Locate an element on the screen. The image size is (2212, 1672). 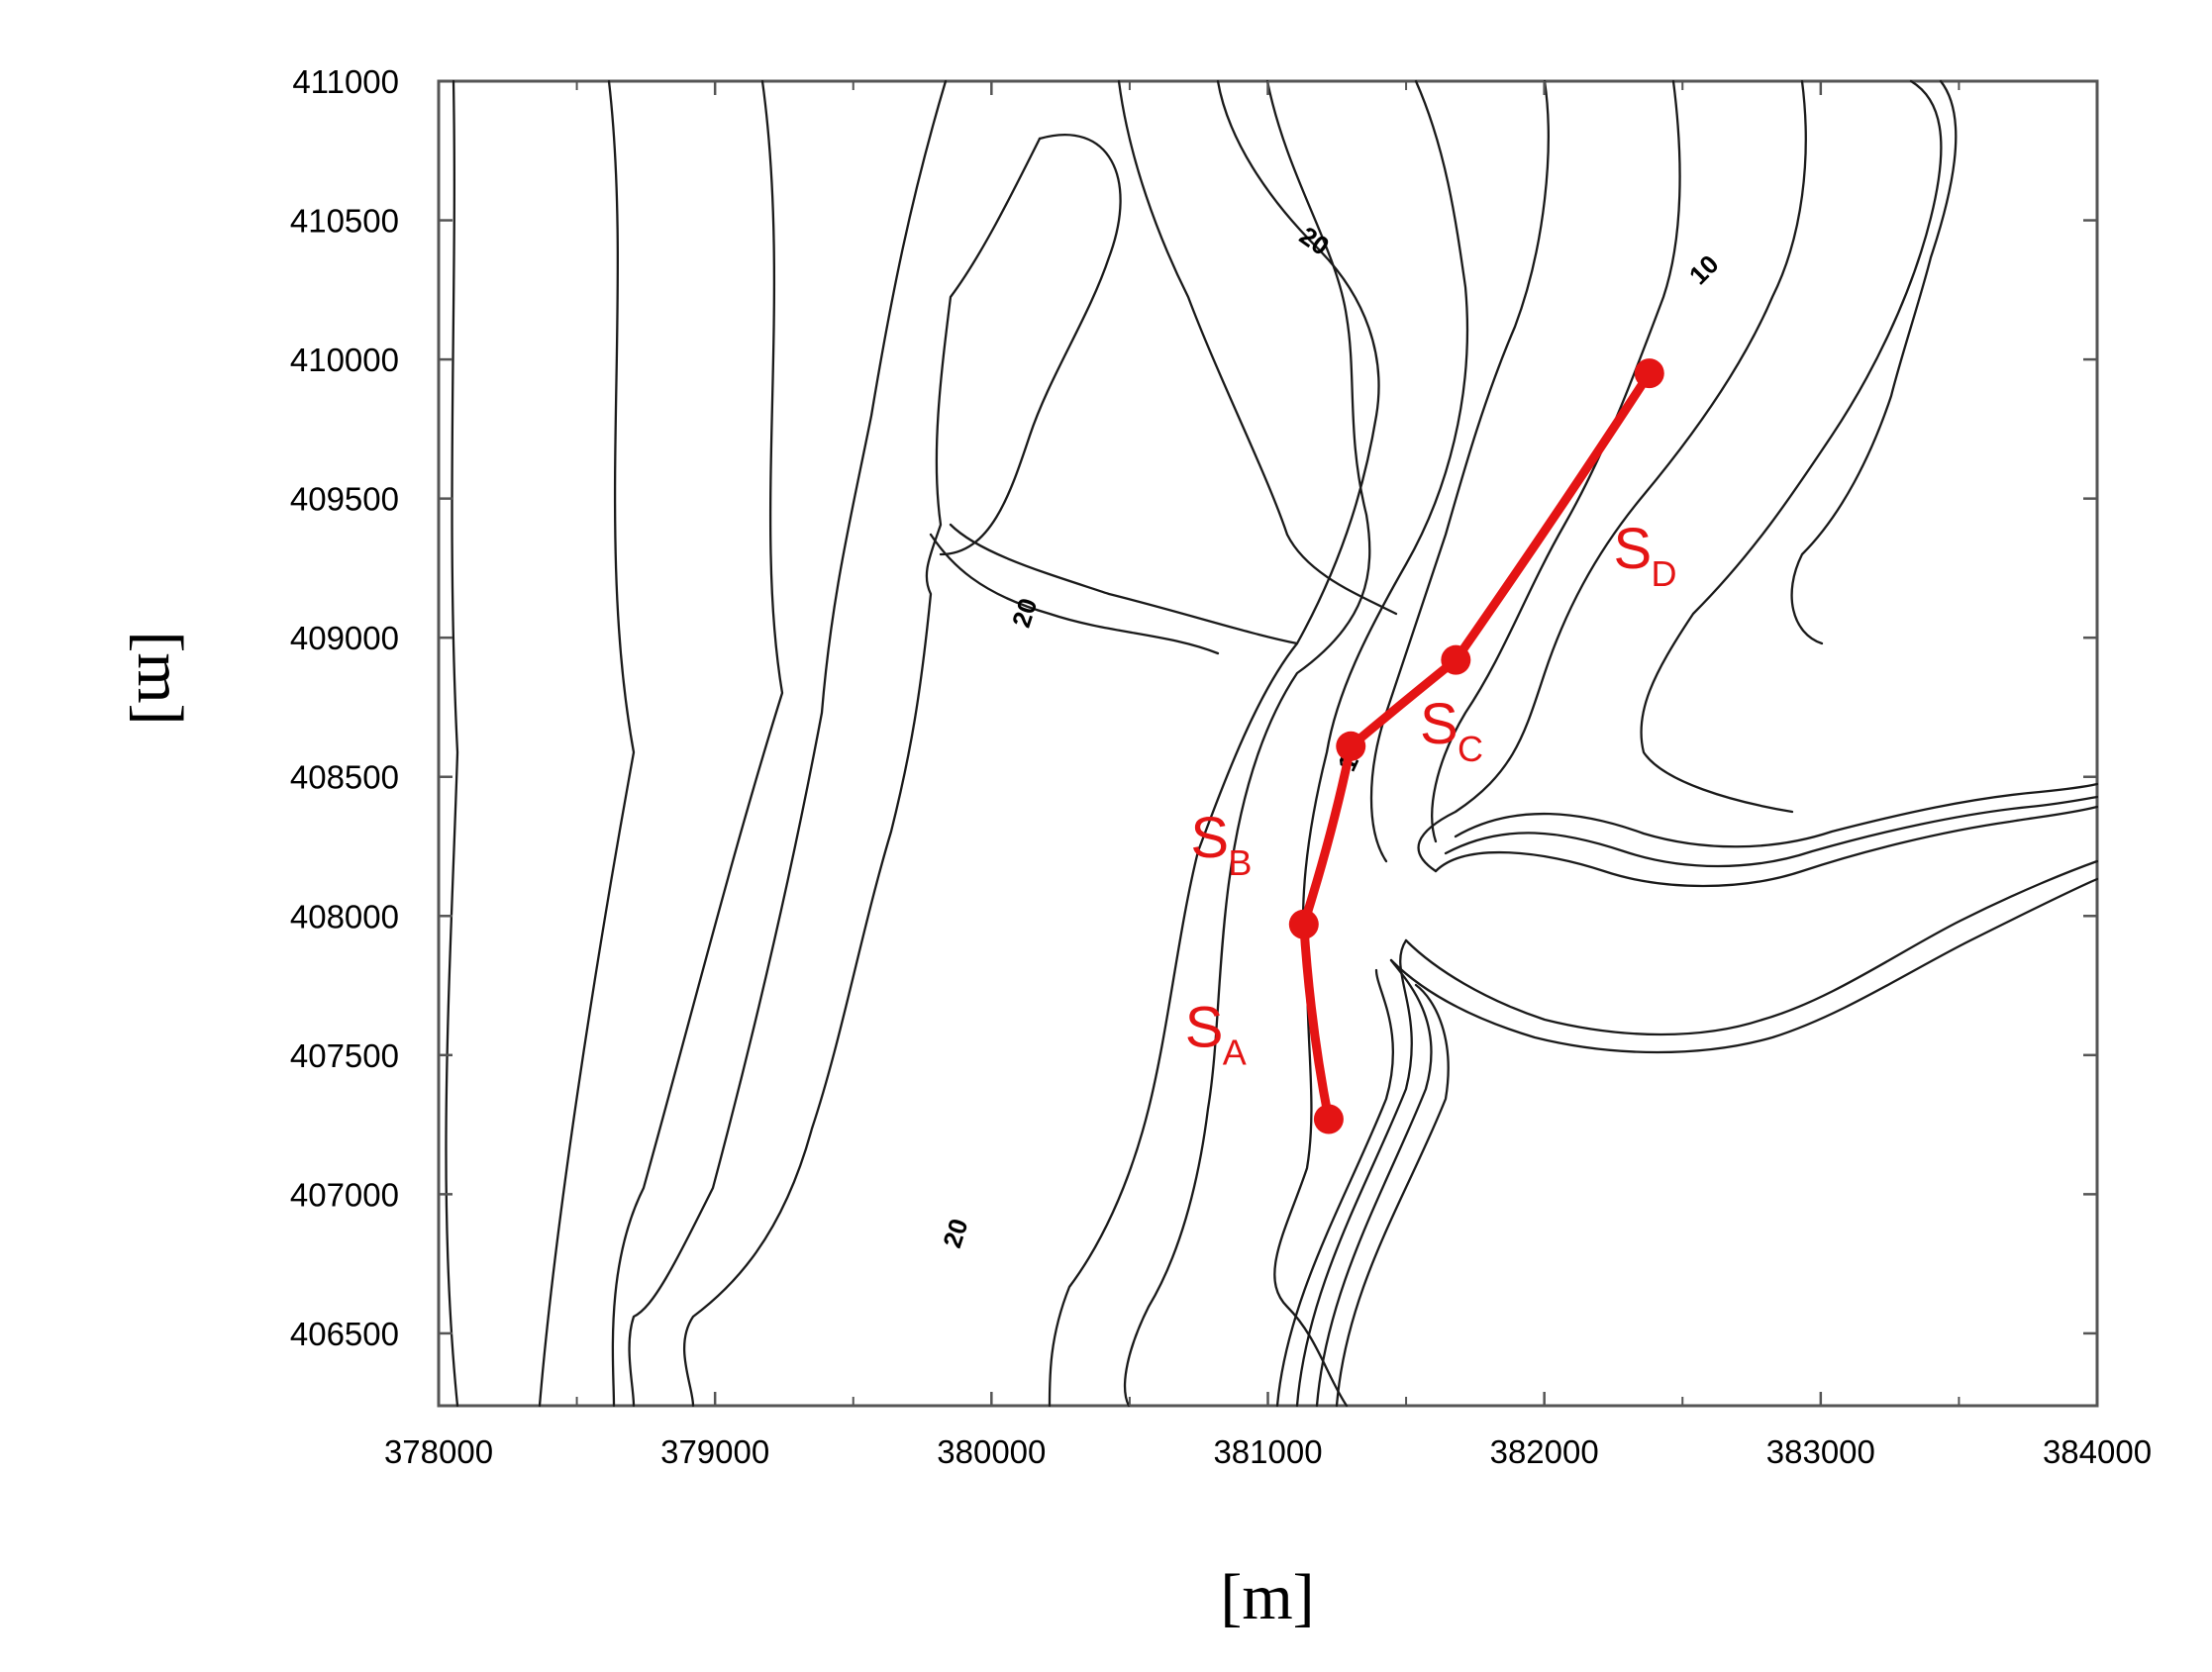
y-tick-label: 406500 is located at coordinates (344, 1334).